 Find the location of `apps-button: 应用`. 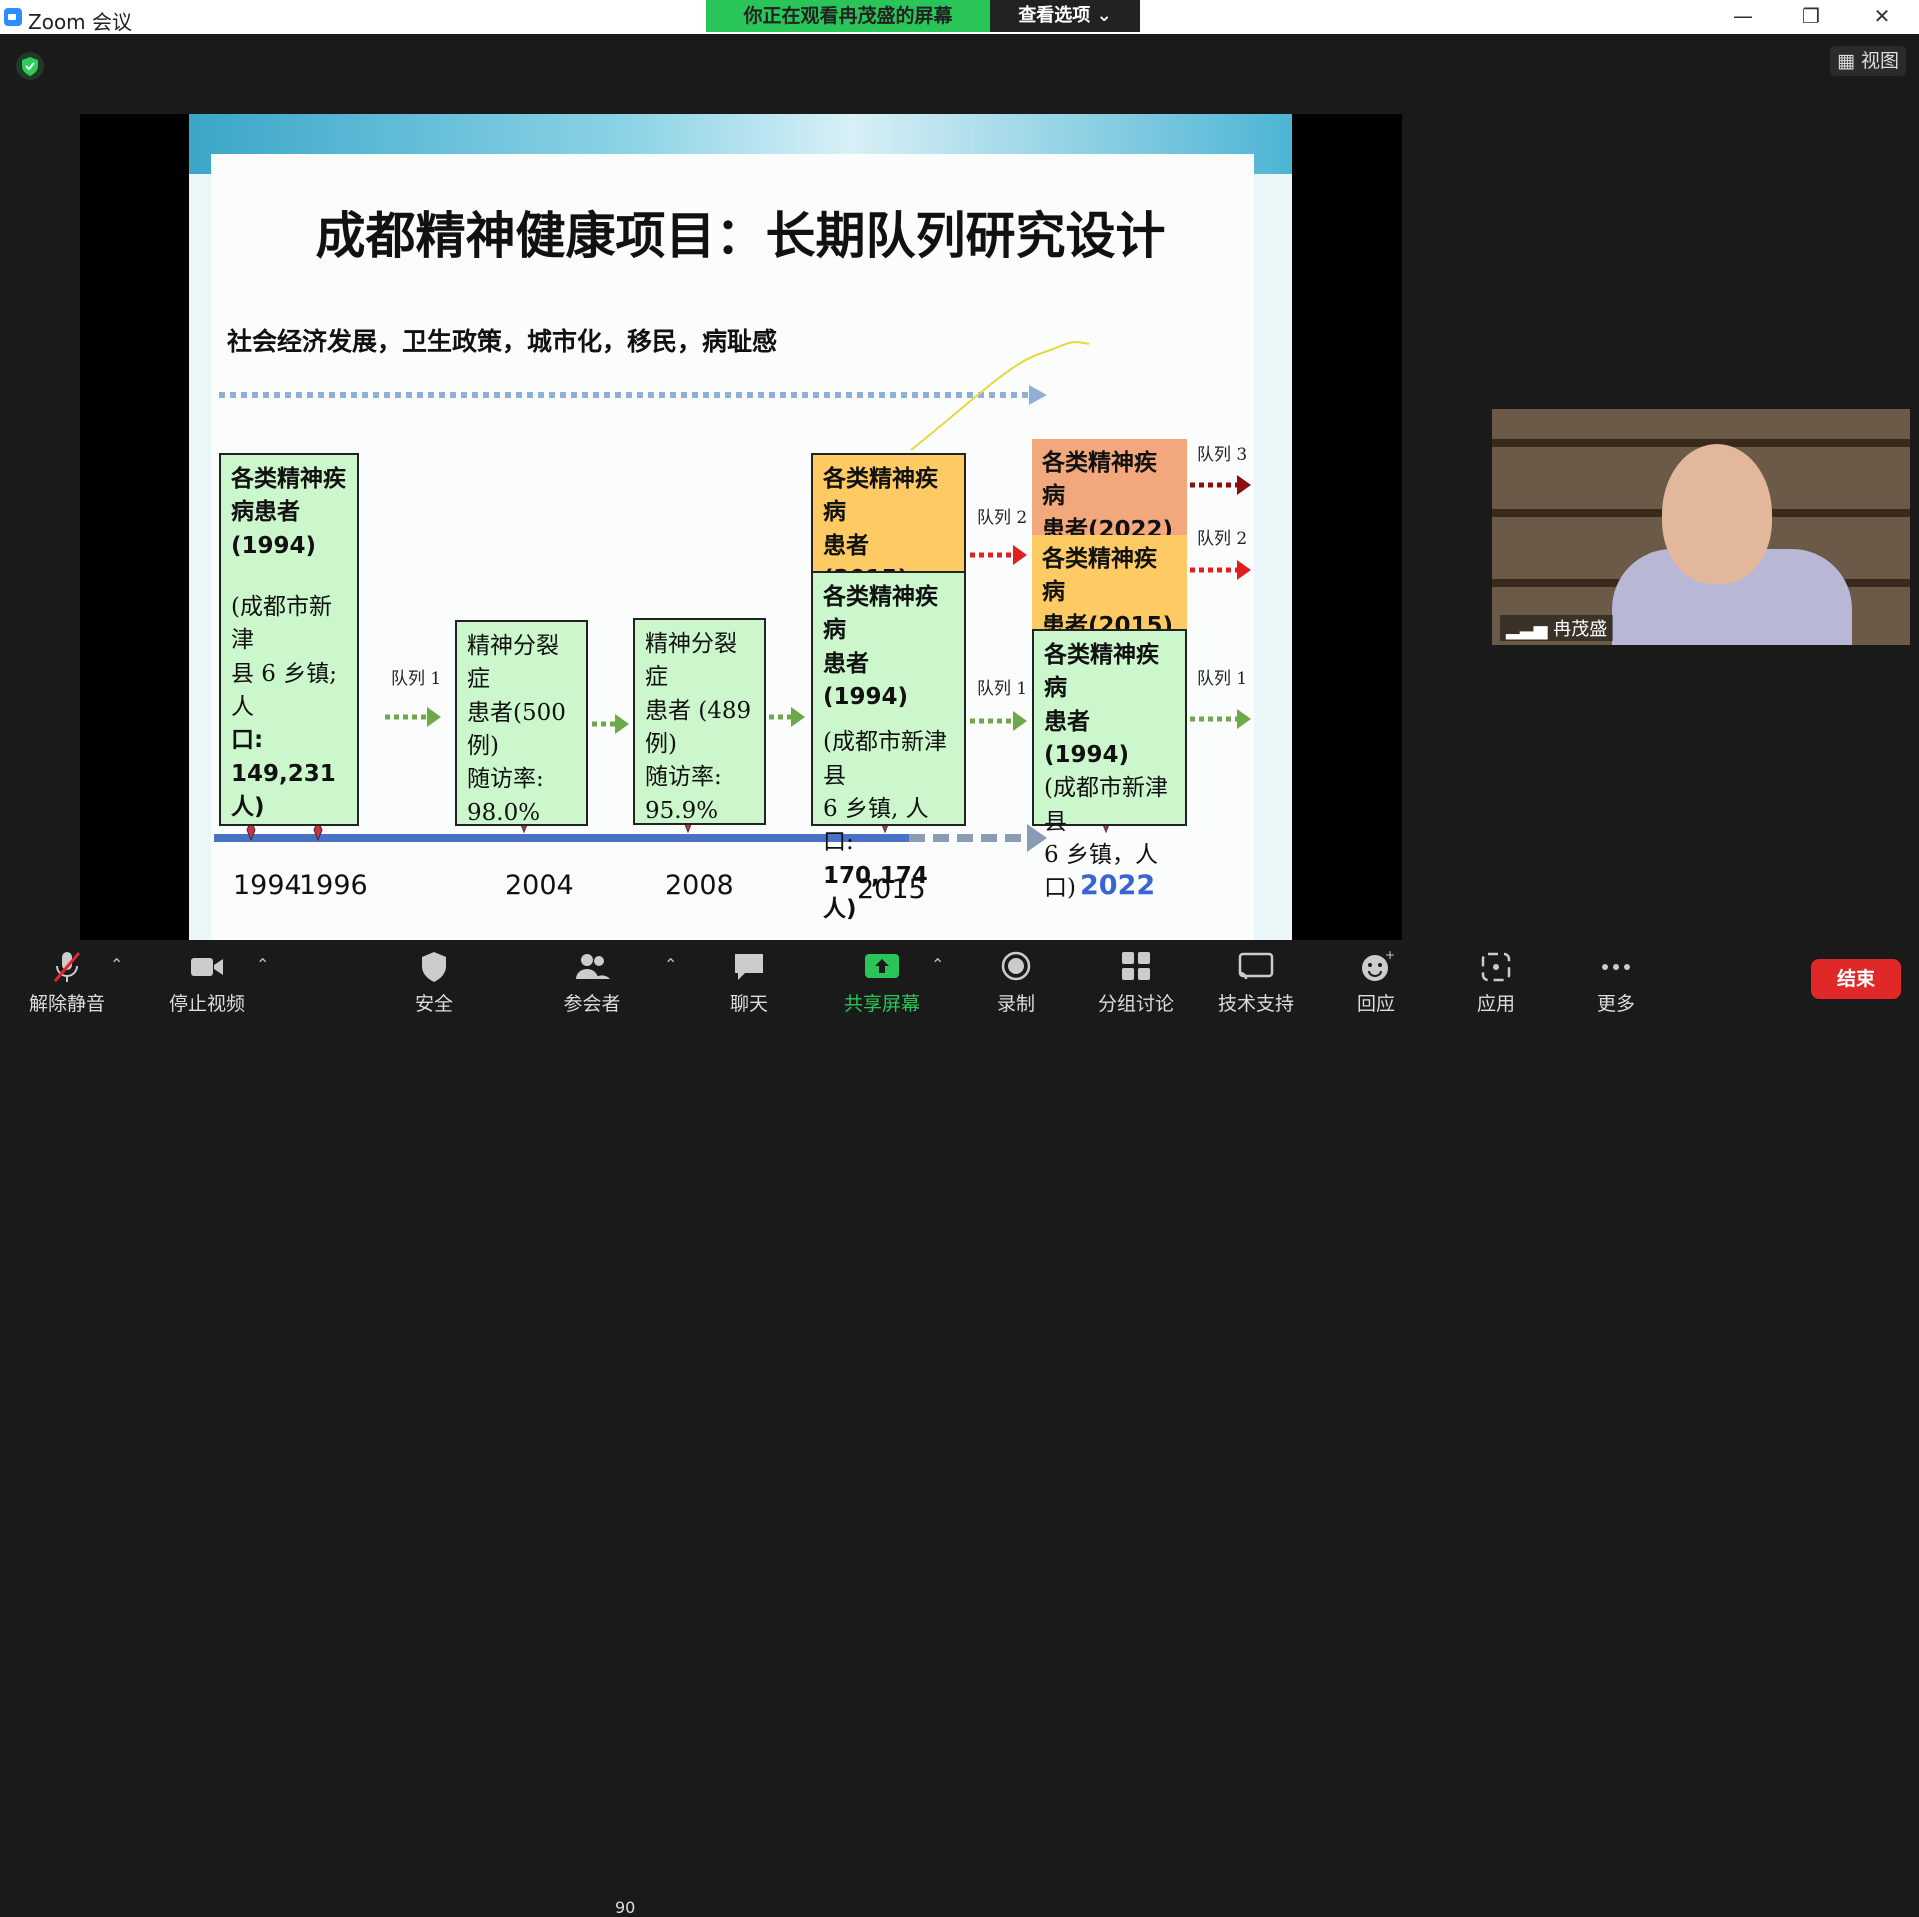

apps-button: 应用 is located at coordinates (1496, 982).